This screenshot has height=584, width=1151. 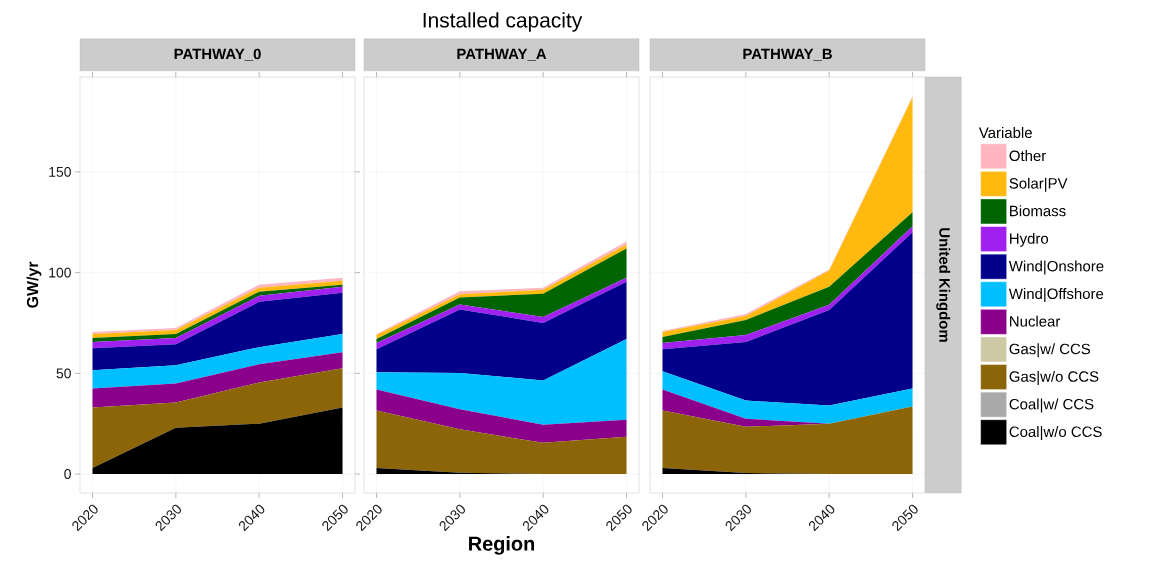 I want to click on legend-label: Biomass, so click(x=1038, y=211).